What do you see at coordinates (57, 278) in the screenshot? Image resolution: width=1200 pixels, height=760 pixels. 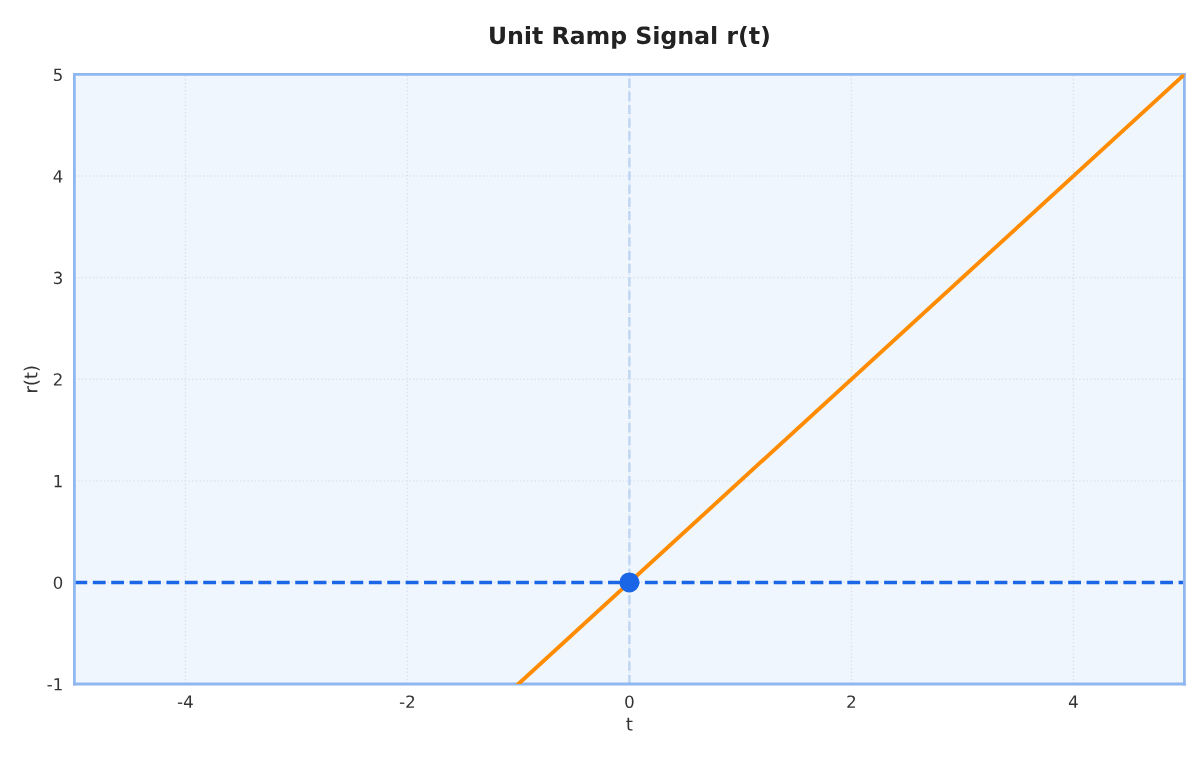 I see `y-tick-label: 3` at bounding box center [57, 278].